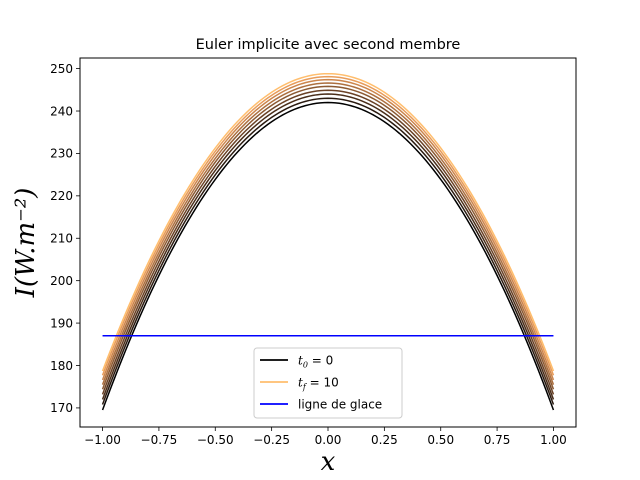 The image size is (640, 480). Describe the element at coordinates (271, 440) in the screenshot. I see `x-tick-label: −0.25` at that location.